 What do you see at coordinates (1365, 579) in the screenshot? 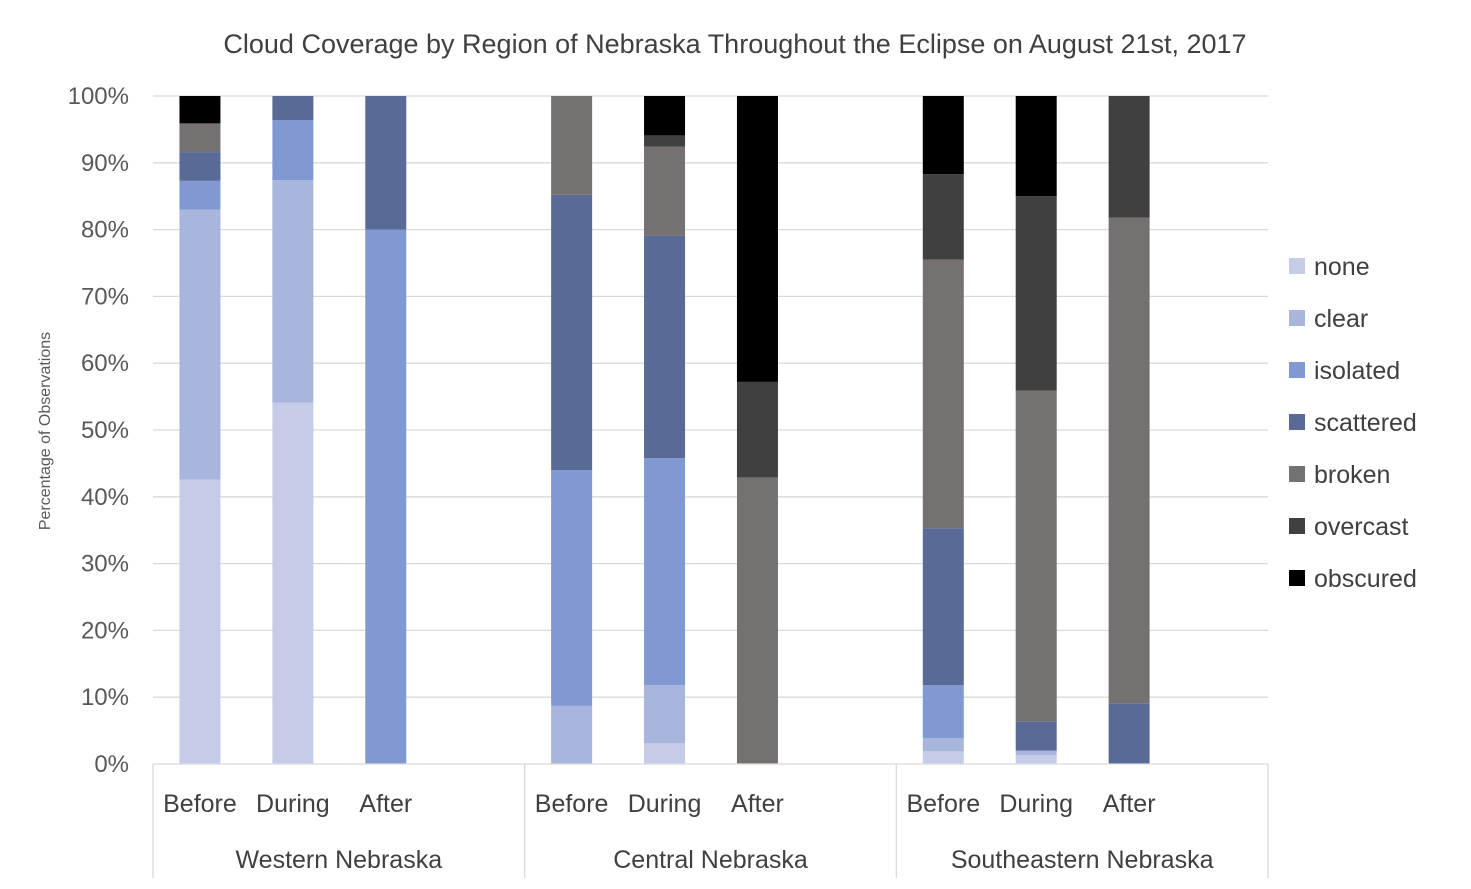
I see `legend-label-obscured: obscured` at bounding box center [1365, 579].